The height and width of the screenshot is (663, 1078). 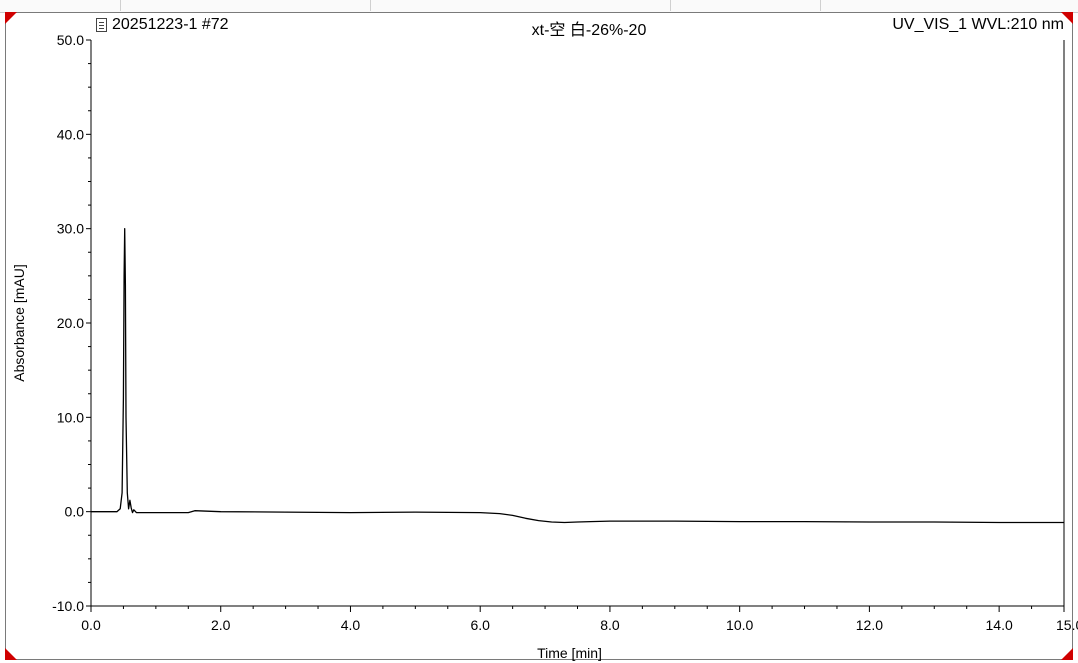 I want to click on channel-header: UV_VIS_1 WVL:210 nm, so click(x=978, y=24).